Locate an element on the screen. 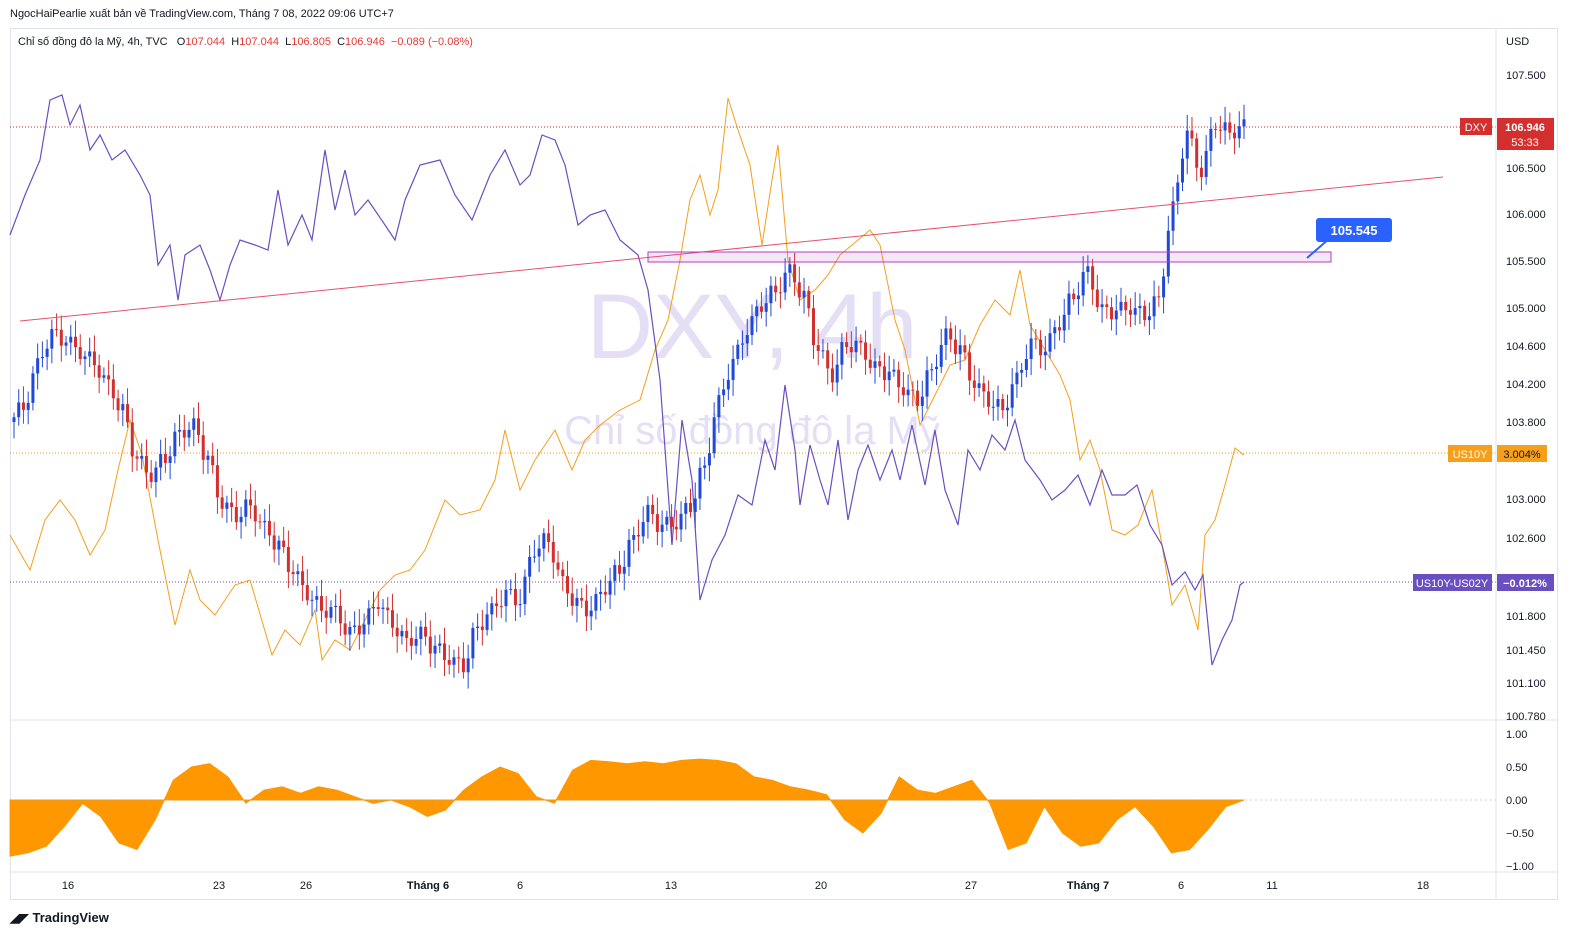 This screenshot has width=1574, height=939. legend-close-label: C is located at coordinates (341, 42).